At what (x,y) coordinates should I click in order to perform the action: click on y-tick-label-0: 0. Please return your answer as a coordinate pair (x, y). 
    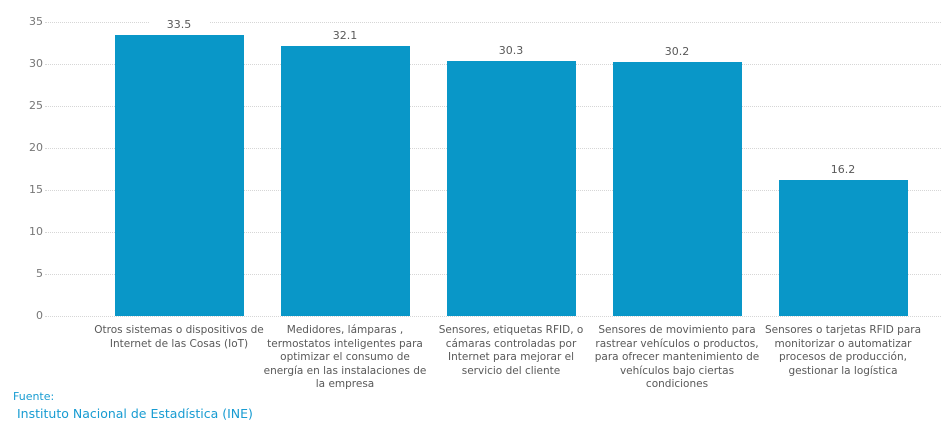
    Looking at the image, I should click on (39, 315).